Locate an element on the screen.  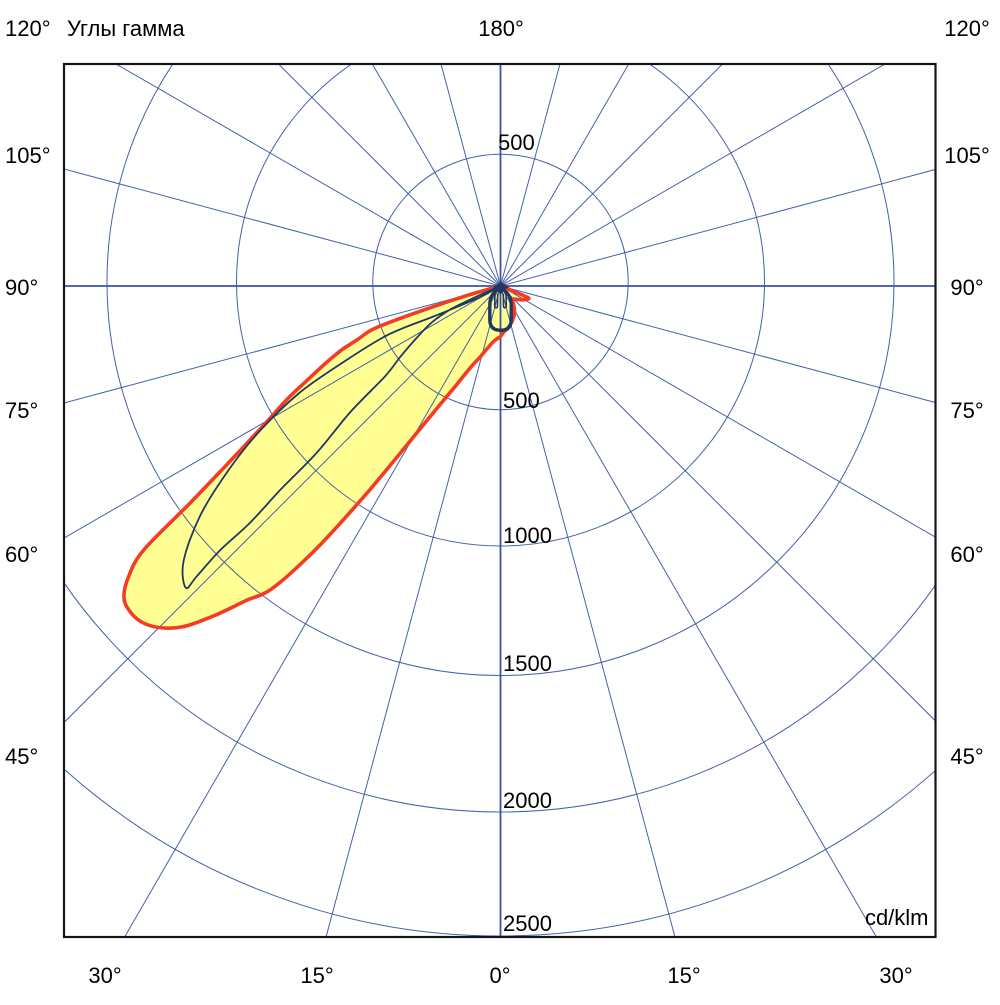
svg-text: 1500 is located at coordinates (527, 663).